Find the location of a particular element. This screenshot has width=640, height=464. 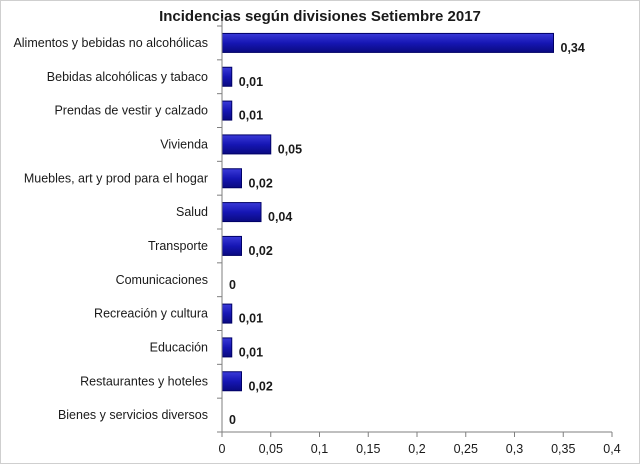

category-label: Bienes y servicios diversos is located at coordinates (133, 415).